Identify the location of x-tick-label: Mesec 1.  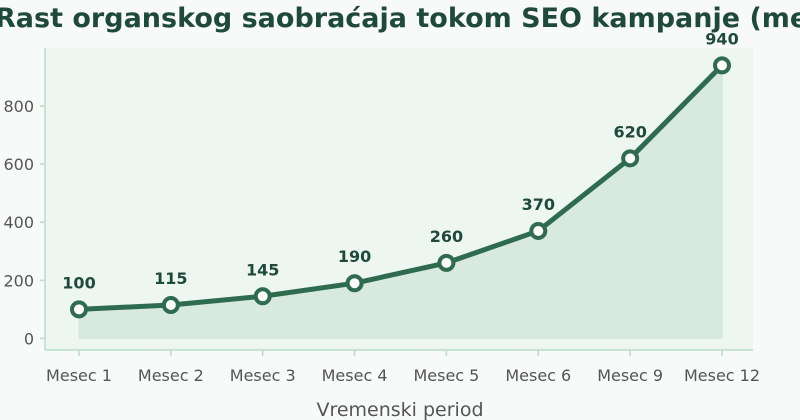
(79, 375).